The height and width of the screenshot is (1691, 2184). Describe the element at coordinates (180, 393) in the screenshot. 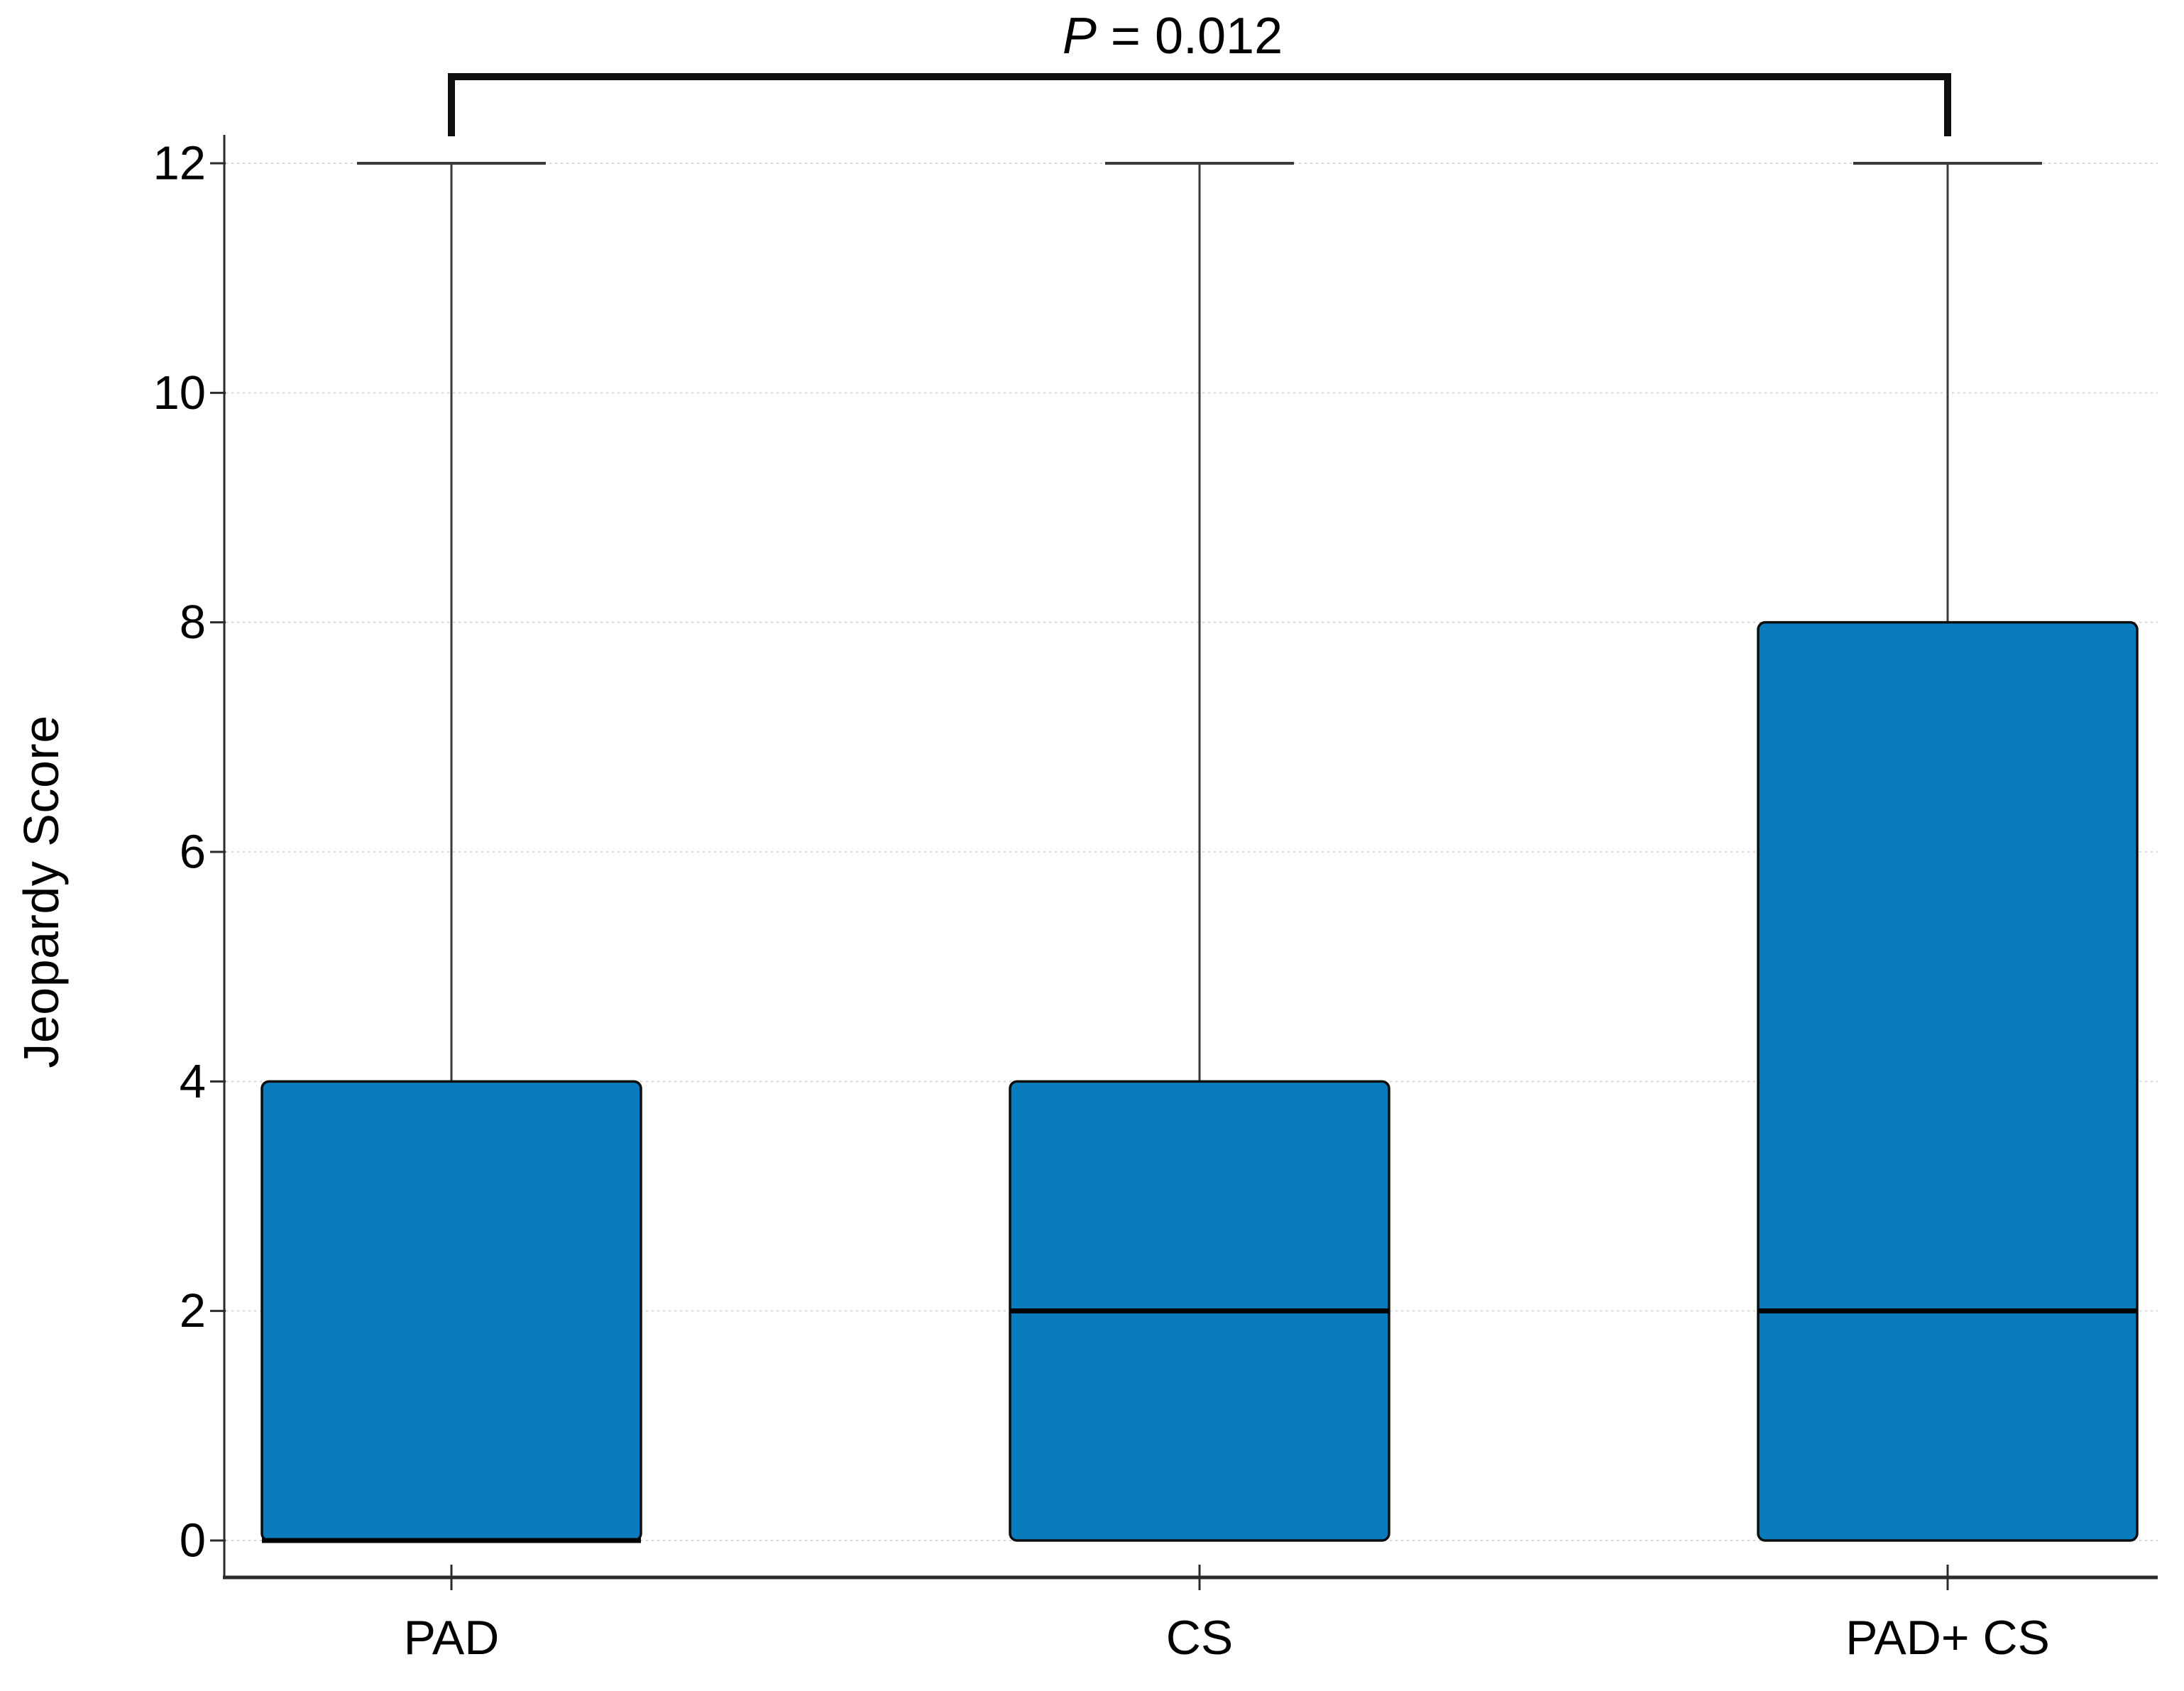

I see `y-tick-label-10: 10` at that location.